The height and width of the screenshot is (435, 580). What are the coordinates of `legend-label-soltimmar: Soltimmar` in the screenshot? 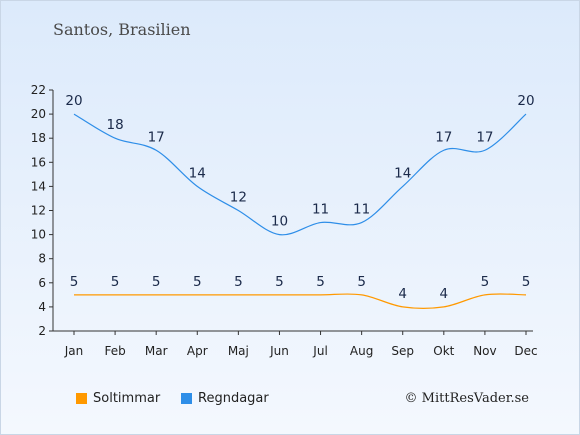 It's located at (127, 398).